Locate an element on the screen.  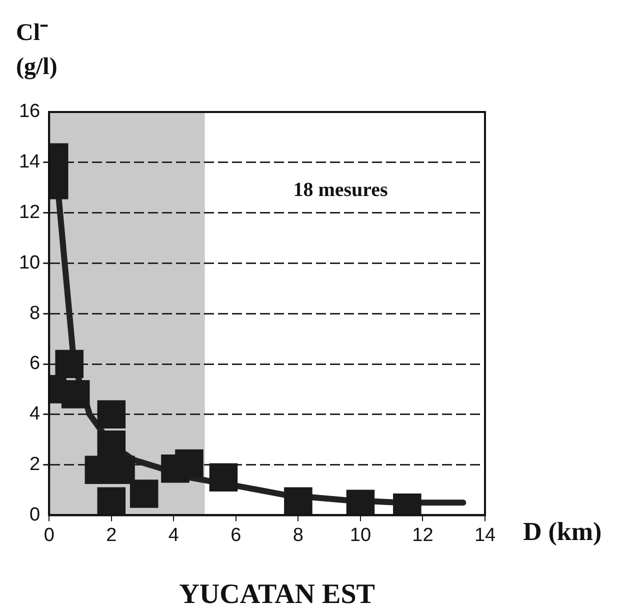
x-tick-label: 2 is located at coordinates (111, 535).